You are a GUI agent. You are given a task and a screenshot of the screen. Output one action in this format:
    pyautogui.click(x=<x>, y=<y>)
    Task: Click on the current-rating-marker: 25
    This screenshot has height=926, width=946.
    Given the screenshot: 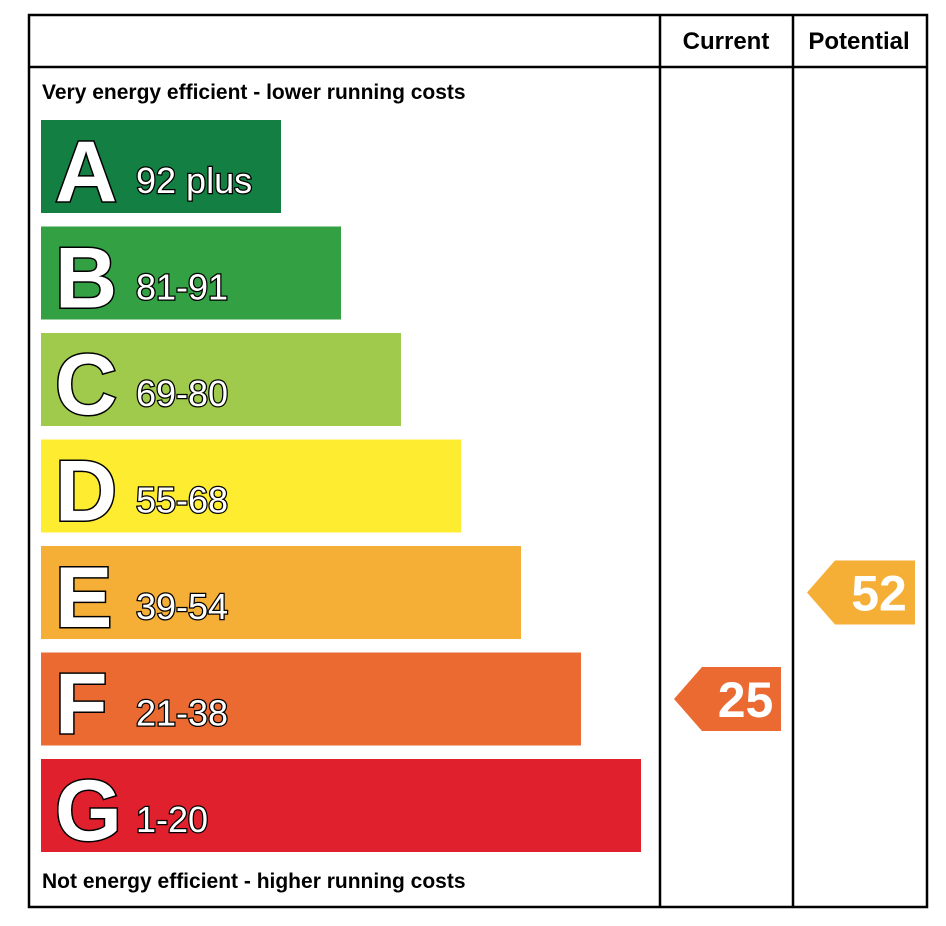 What is the action you would take?
    pyautogui.click(x=727, y=699)
    